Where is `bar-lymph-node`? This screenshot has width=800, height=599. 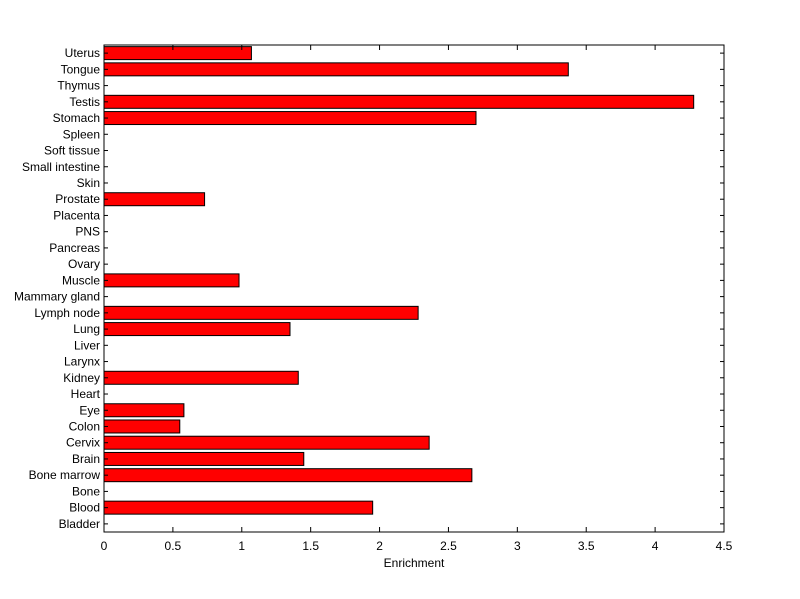 bar-lymph-node is located at coordinates (261, 312).